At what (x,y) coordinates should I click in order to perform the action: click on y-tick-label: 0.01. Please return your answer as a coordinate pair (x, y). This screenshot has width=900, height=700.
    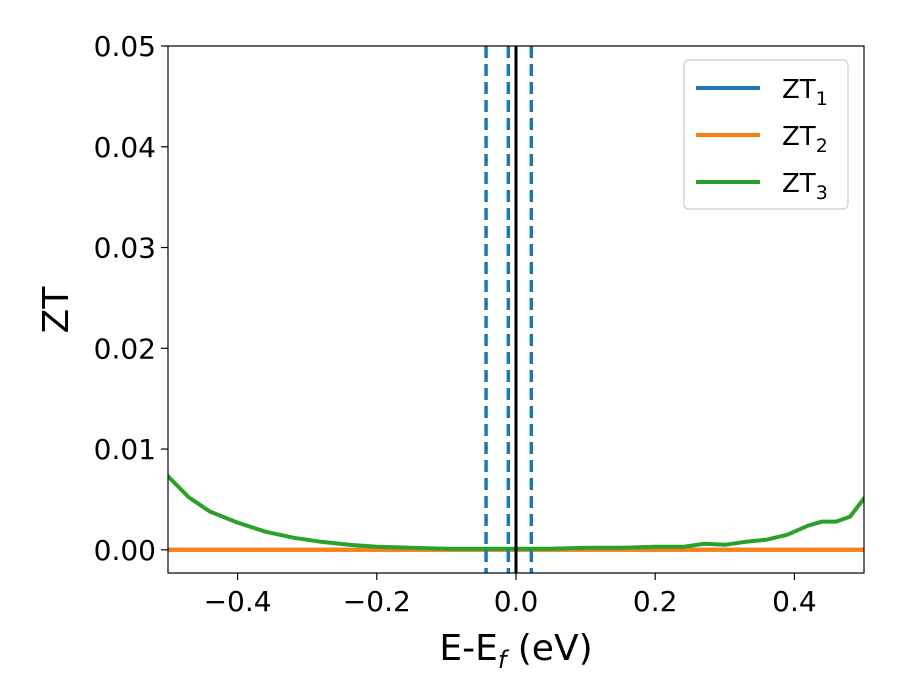
    Looking at the image, I should click on (125, 449).